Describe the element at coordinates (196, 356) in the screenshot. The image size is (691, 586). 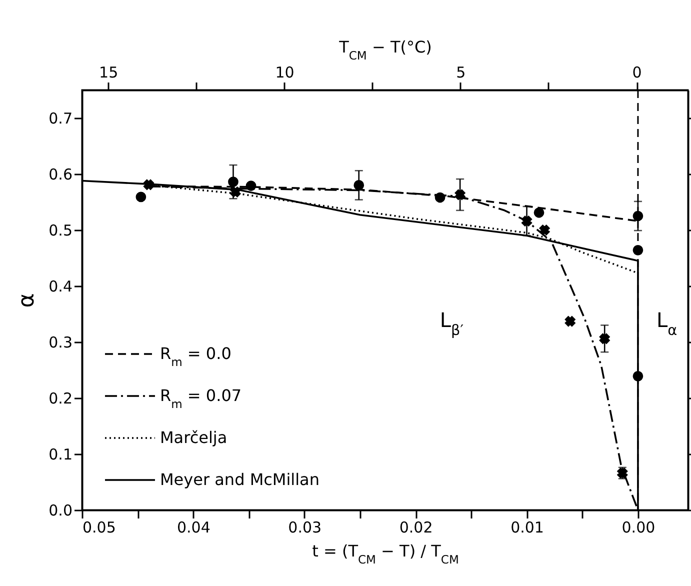
I see `legend-label: R$_{m}$ = 0.0` at that location.